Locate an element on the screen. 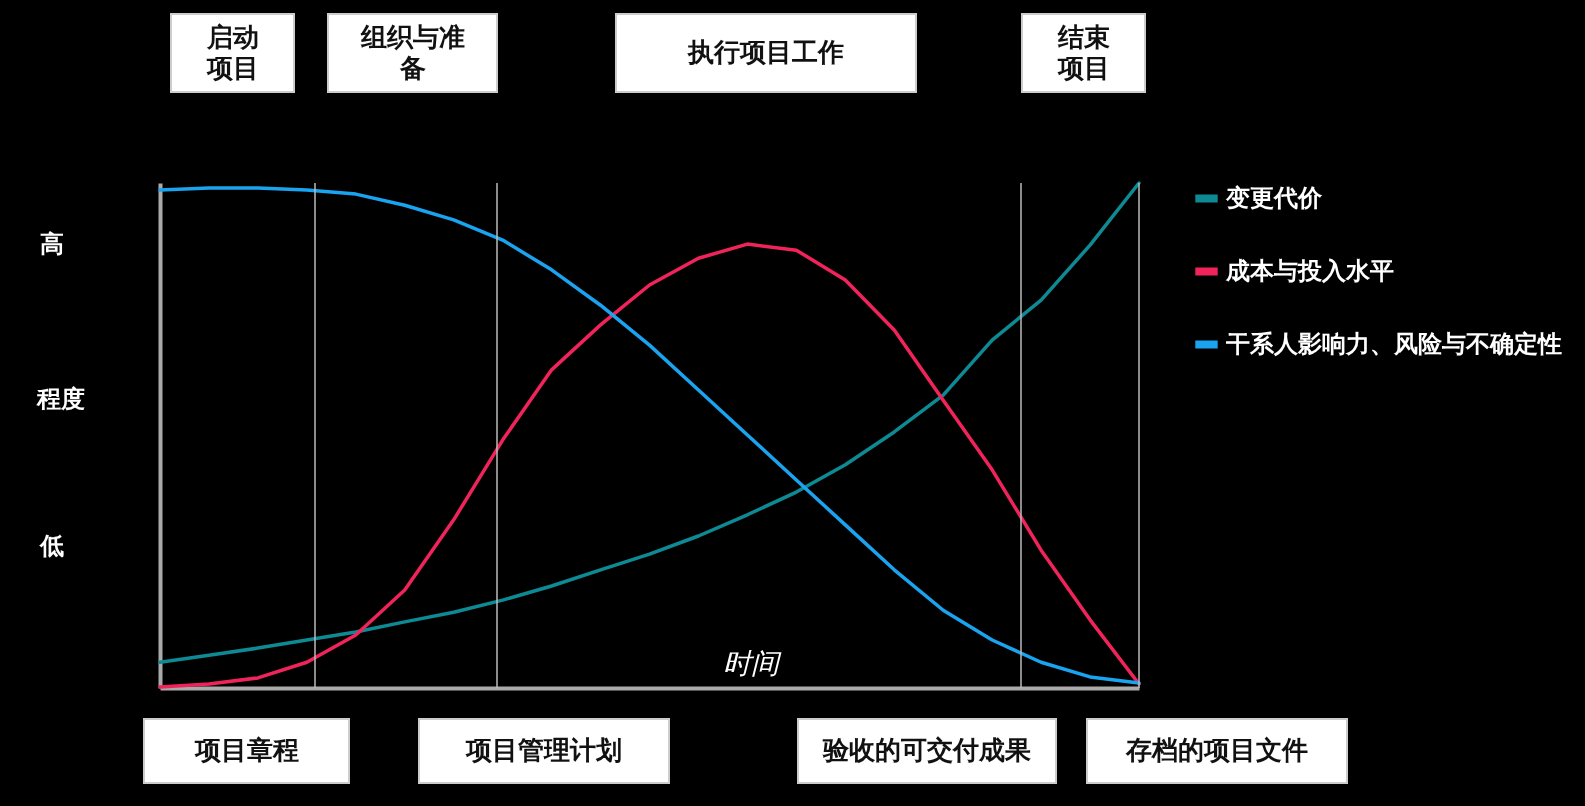 The width and height of the screenshot is (1585, 806). text: 结束项目 is located at coordinates (1083, 53).